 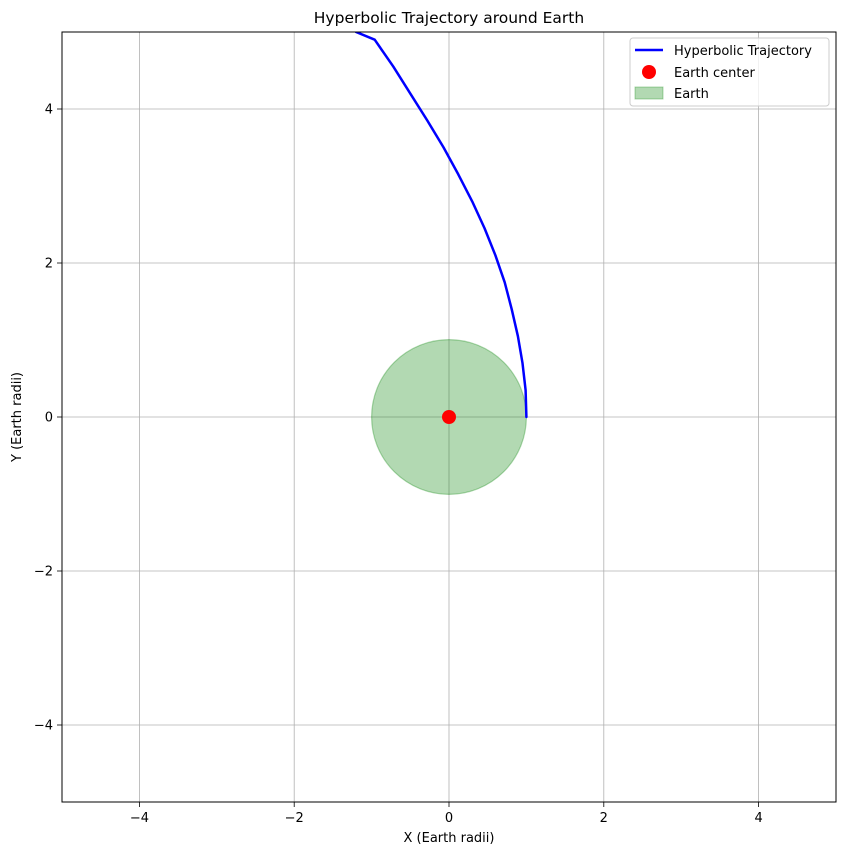 I want to click on legend-area-swatch, so click(x=649, y=93).